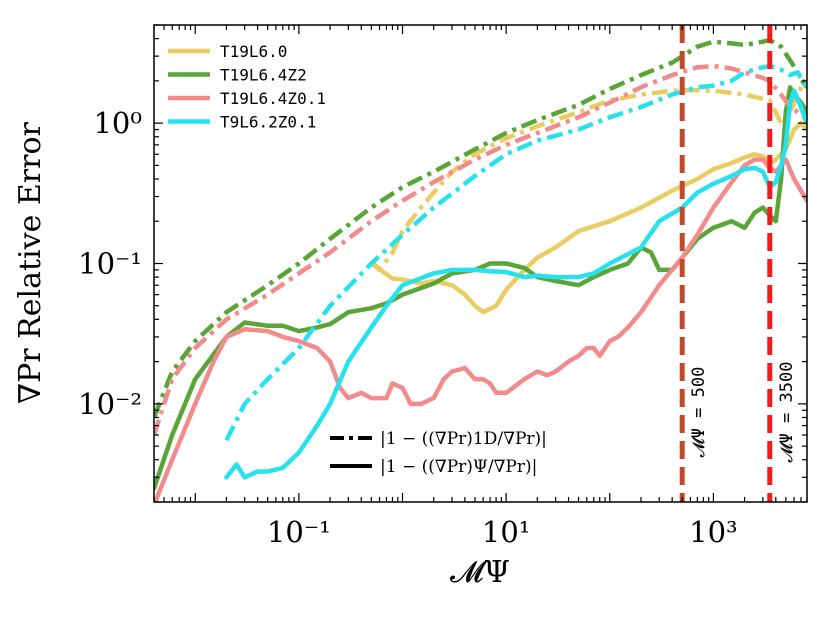 The width and height of the screenshot is (831, 617). I want to click on style-legend-label-1: |1 − ((∇Pr)Ψ/∇Pr)|, so click(458, 467).